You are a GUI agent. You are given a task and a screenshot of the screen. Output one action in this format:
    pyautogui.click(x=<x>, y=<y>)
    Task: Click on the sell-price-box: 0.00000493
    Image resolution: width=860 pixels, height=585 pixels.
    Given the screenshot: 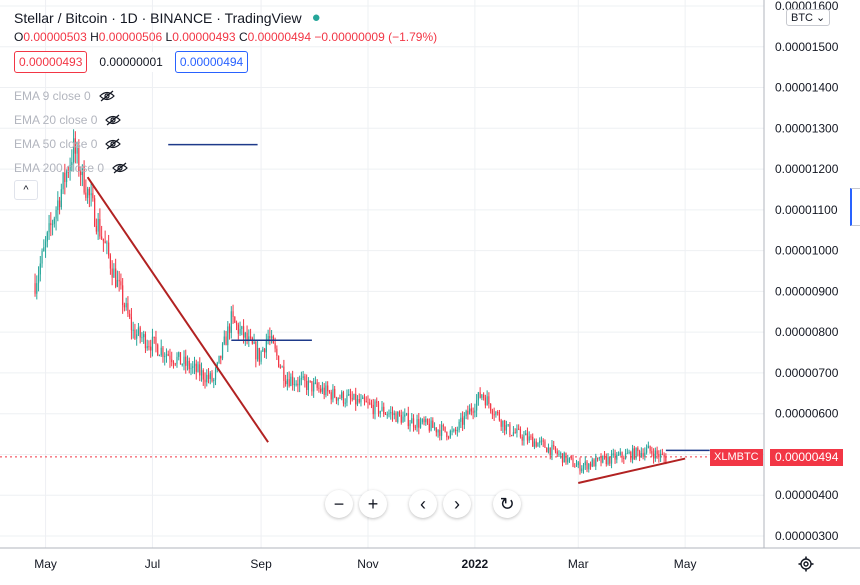 What is the action you would take?
    pyautogui.click(x=51, y=62)
    